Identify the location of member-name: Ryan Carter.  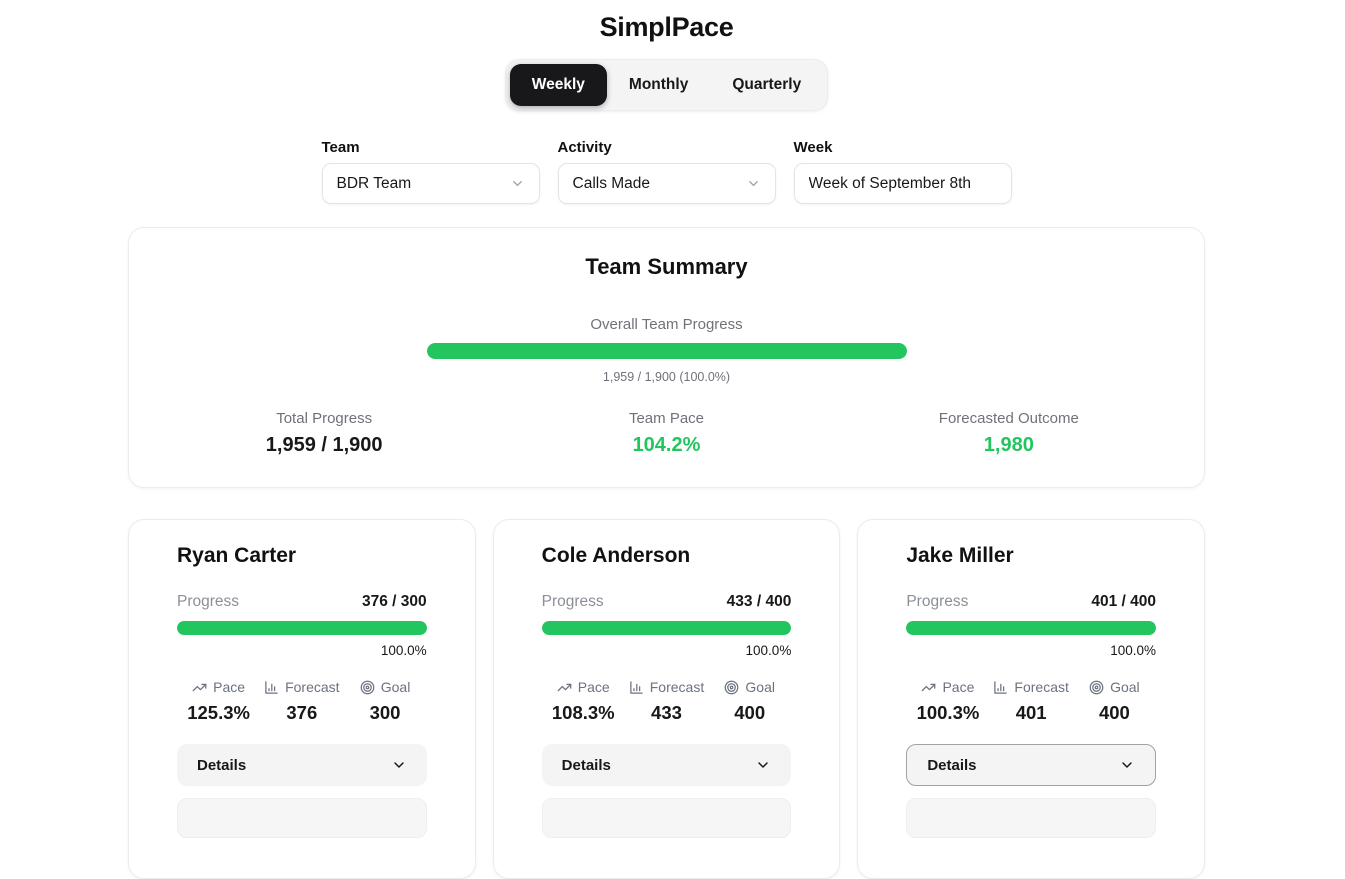
(237, 555).